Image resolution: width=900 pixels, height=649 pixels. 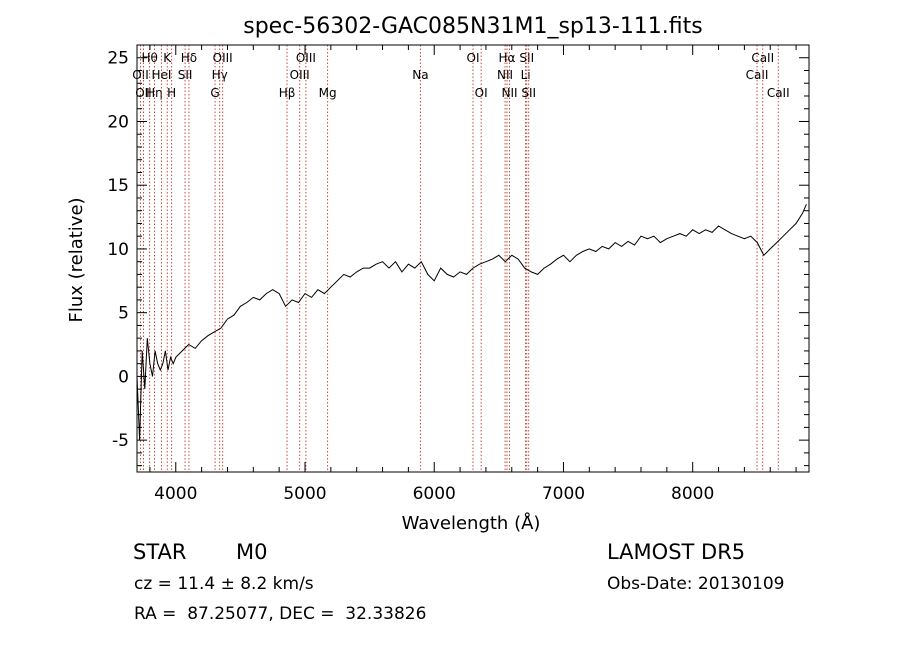 I want to click on spectral-line-label: Hγ, so click(x=220, y=75).